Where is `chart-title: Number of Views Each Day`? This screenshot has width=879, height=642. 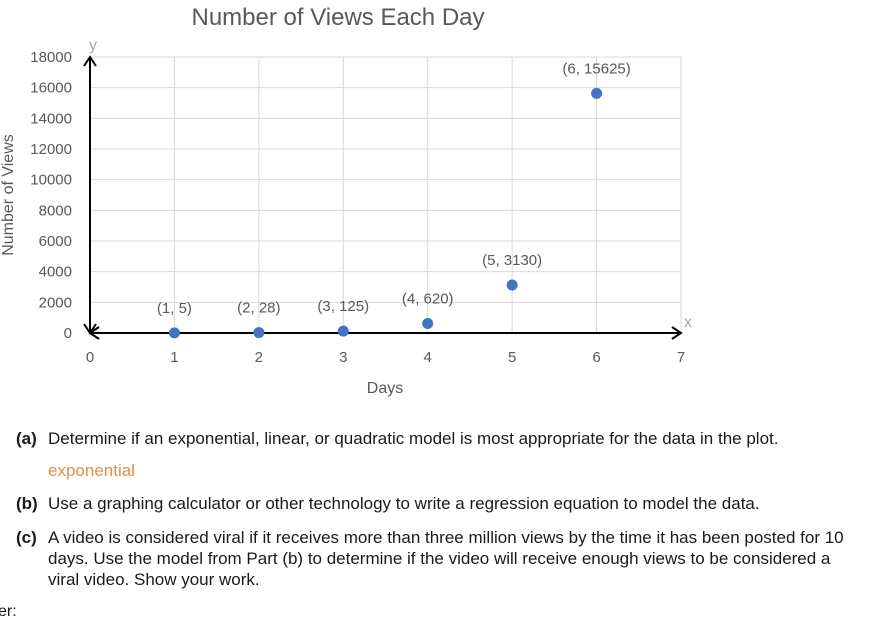 chart-title: Number of Views Each Day is located at coordinates (337, 17).